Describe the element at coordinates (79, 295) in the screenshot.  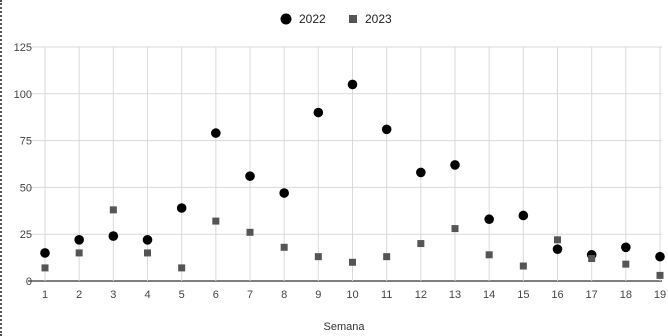
I see `x-tick-label: 2` at that location.